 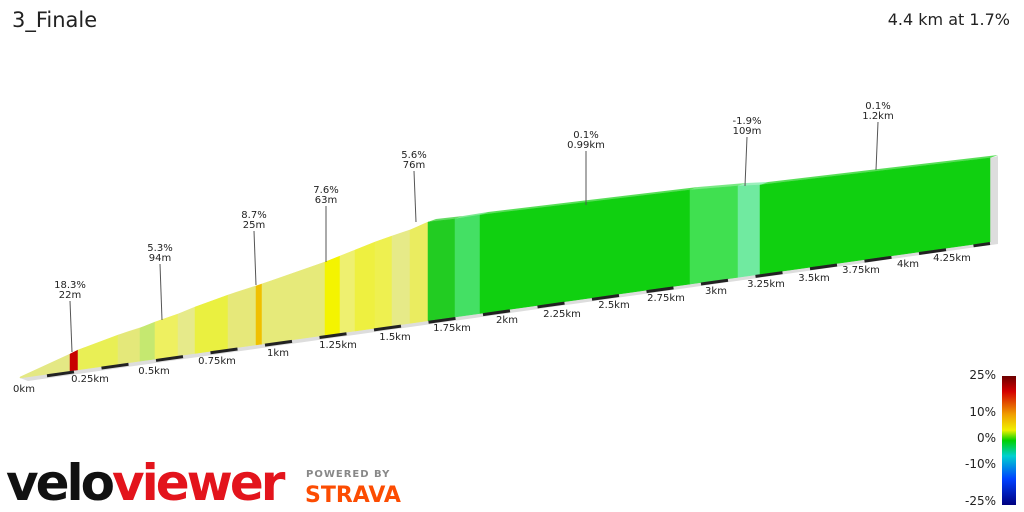 What do you see at coordinates (452, 328) in the screenshot?
I see `distance-label: 1.75km` at bounding box center [452, 328].